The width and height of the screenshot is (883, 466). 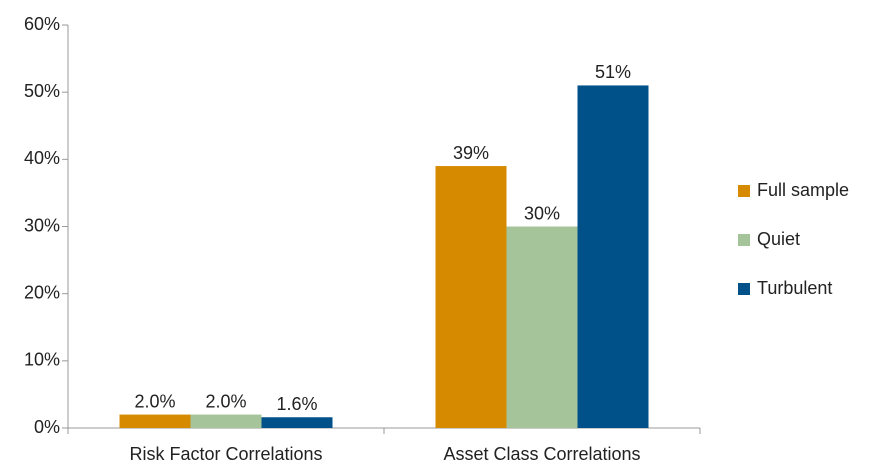 I want to click on legend-label: Turbulent, so click(x=794, y=288).